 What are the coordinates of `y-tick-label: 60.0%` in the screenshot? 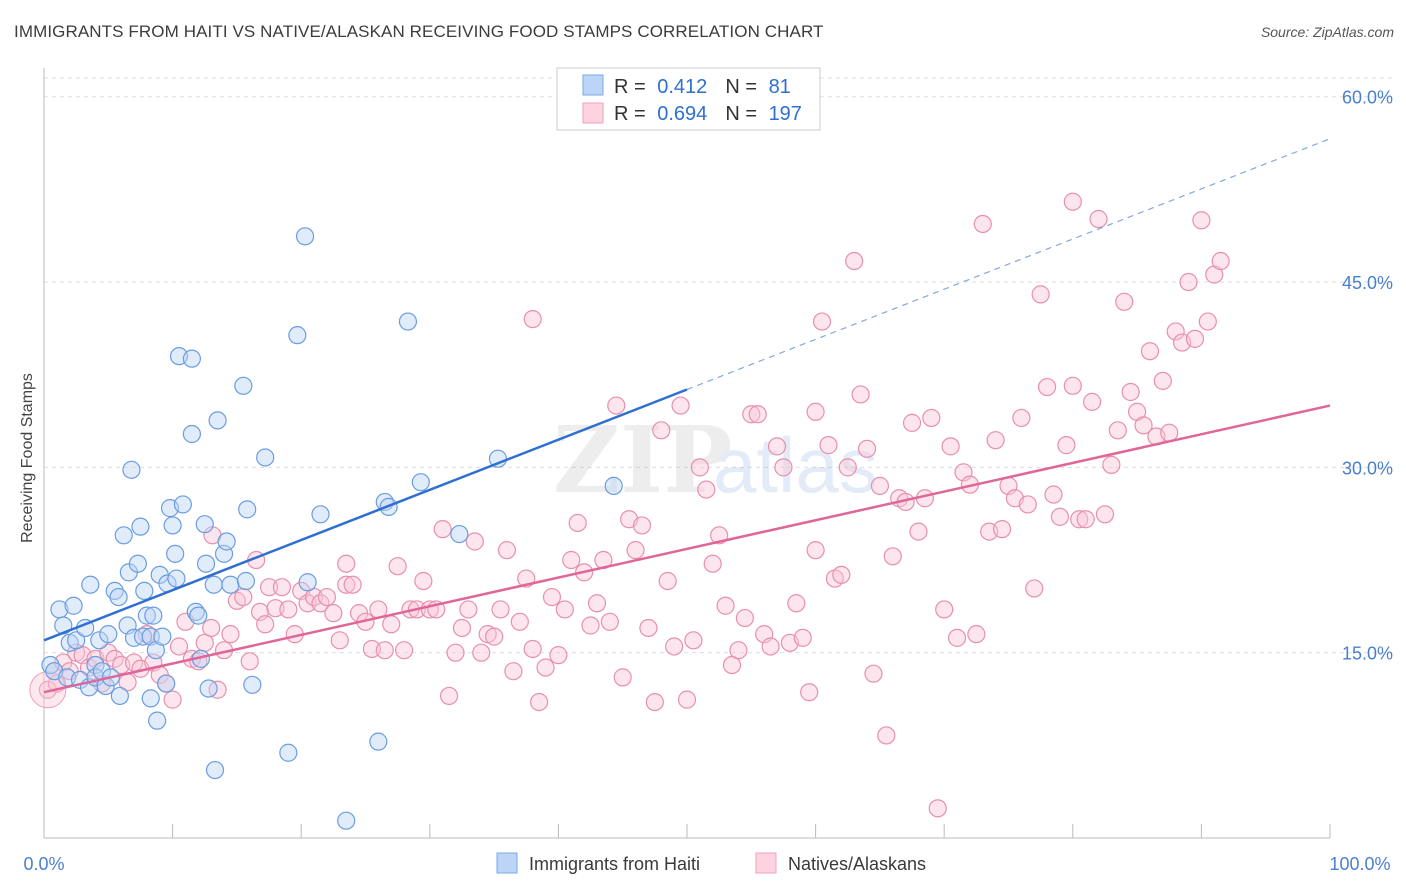 It's located at (1367, 98).